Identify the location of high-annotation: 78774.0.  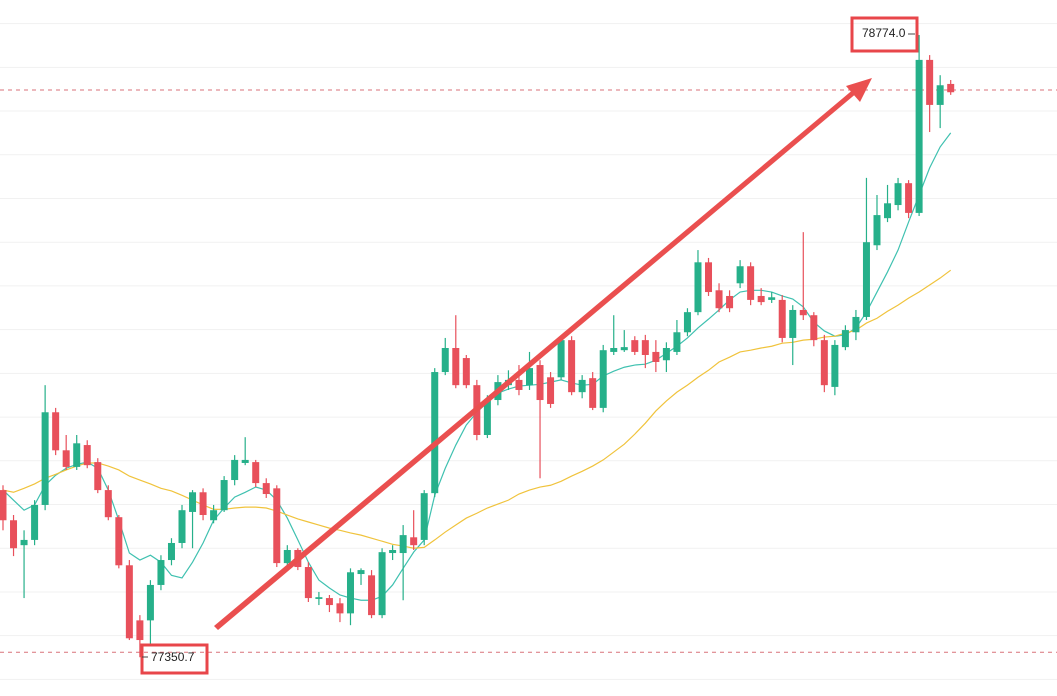
(884, 34).